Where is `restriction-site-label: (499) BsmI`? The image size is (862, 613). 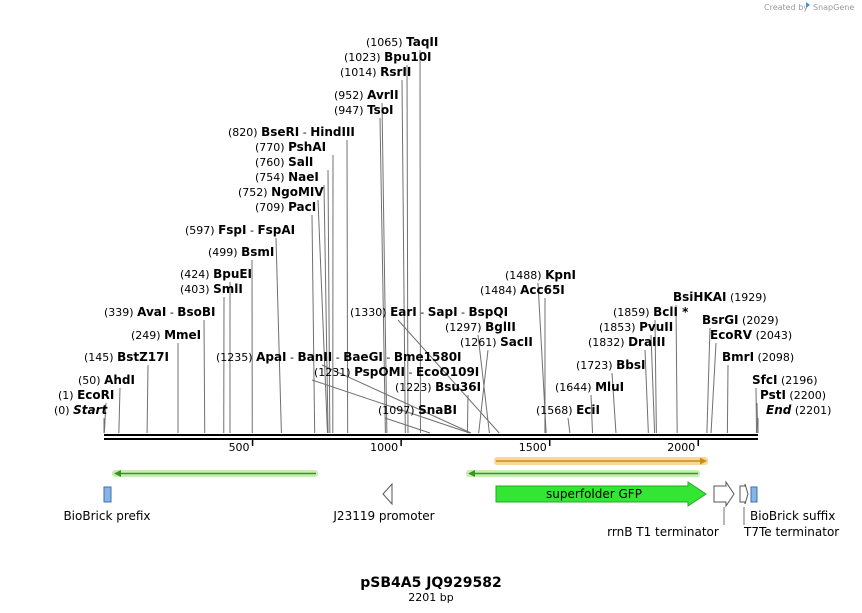 restriction-site-label: (499) BsmI is located at coordinates (241, 252).